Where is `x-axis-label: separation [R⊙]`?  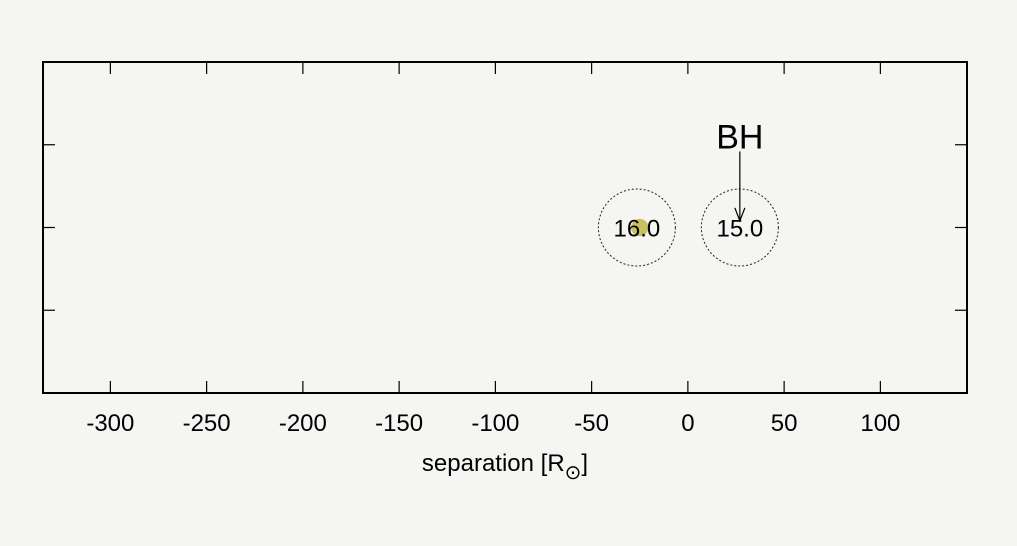
x-axis-label: separation [R⊙] is located at coordinates (505, 467).